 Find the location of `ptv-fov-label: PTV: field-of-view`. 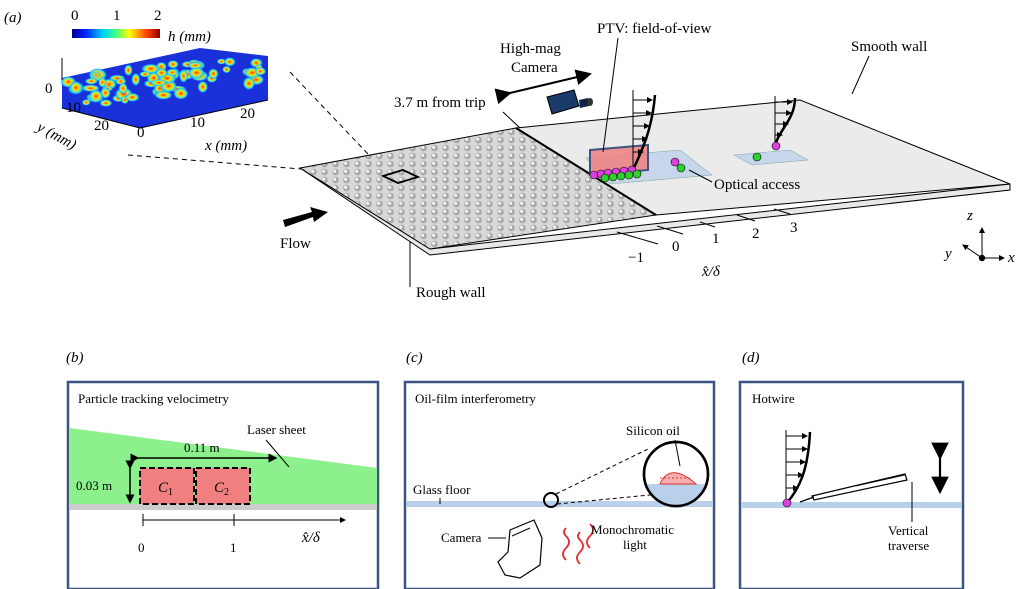

ptv-fov-label: PTV: field-of-view is located at coordinates (654, 29).